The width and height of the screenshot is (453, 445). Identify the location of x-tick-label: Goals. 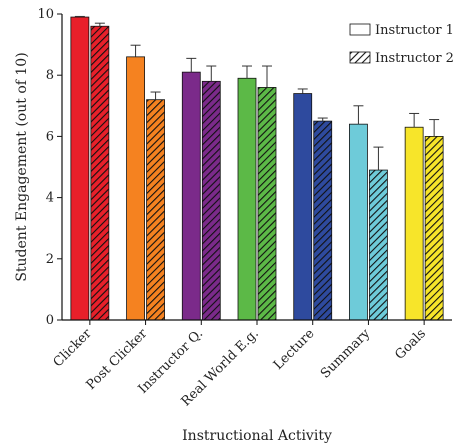
(410, 344).